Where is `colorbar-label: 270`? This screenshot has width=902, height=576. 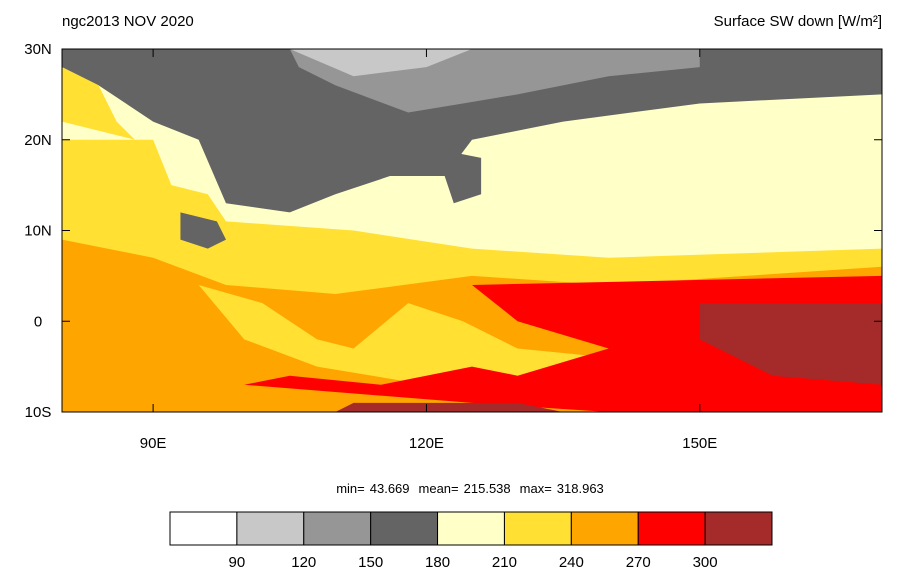 colorbar-label: 270 is located at coordinates (638, 562).